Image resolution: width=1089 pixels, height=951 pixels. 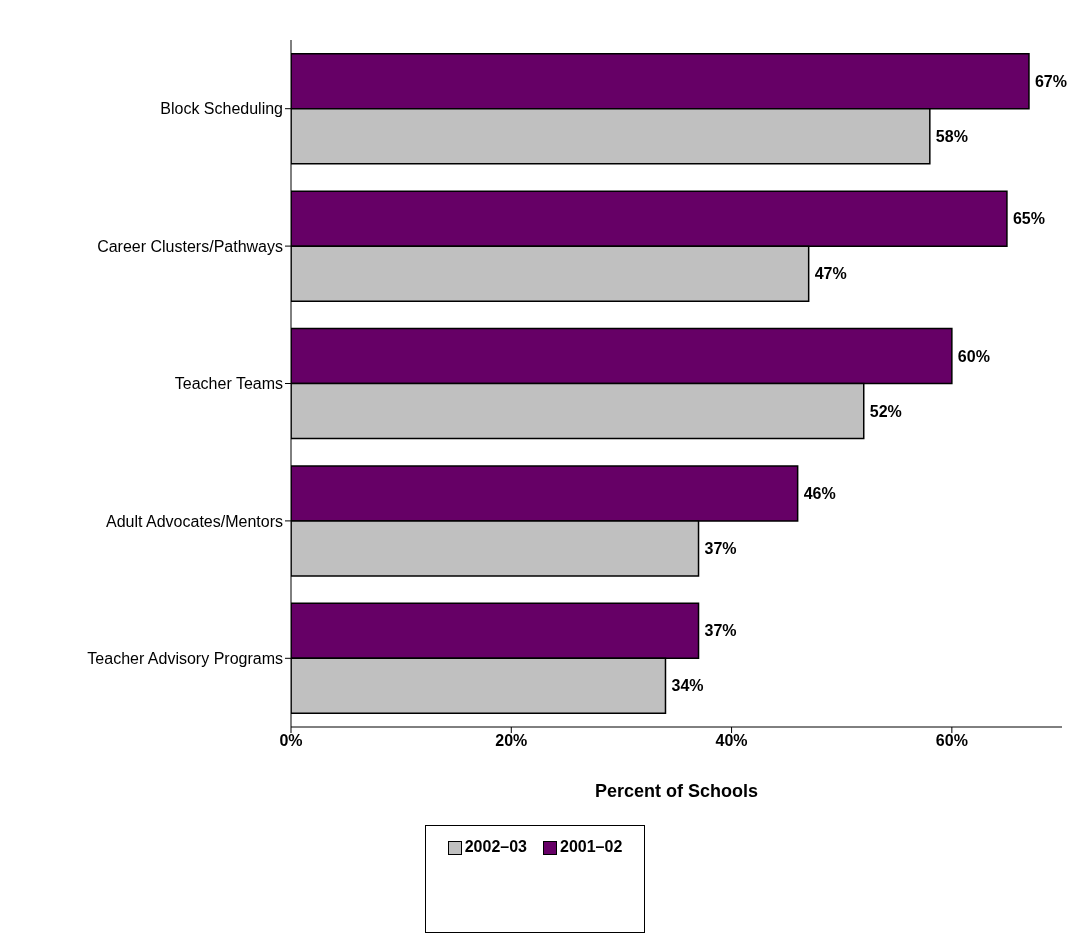 What do you see at coordinates (228, 384) in the screenshot?
I see `y-tick-label: Teacher Teams` at bounding box center [228, 384].